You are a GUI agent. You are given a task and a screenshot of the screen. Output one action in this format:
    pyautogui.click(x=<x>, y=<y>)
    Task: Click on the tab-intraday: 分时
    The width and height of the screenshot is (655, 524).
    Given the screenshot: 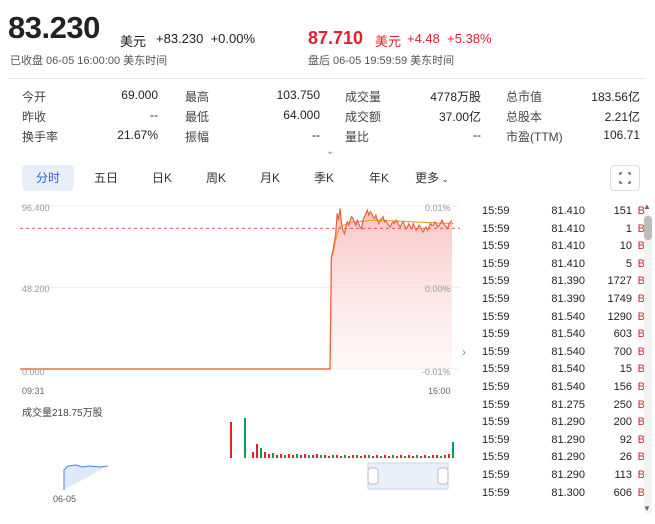 What is the action you would take?
    pyautogui.click(x=48, y=178)
    